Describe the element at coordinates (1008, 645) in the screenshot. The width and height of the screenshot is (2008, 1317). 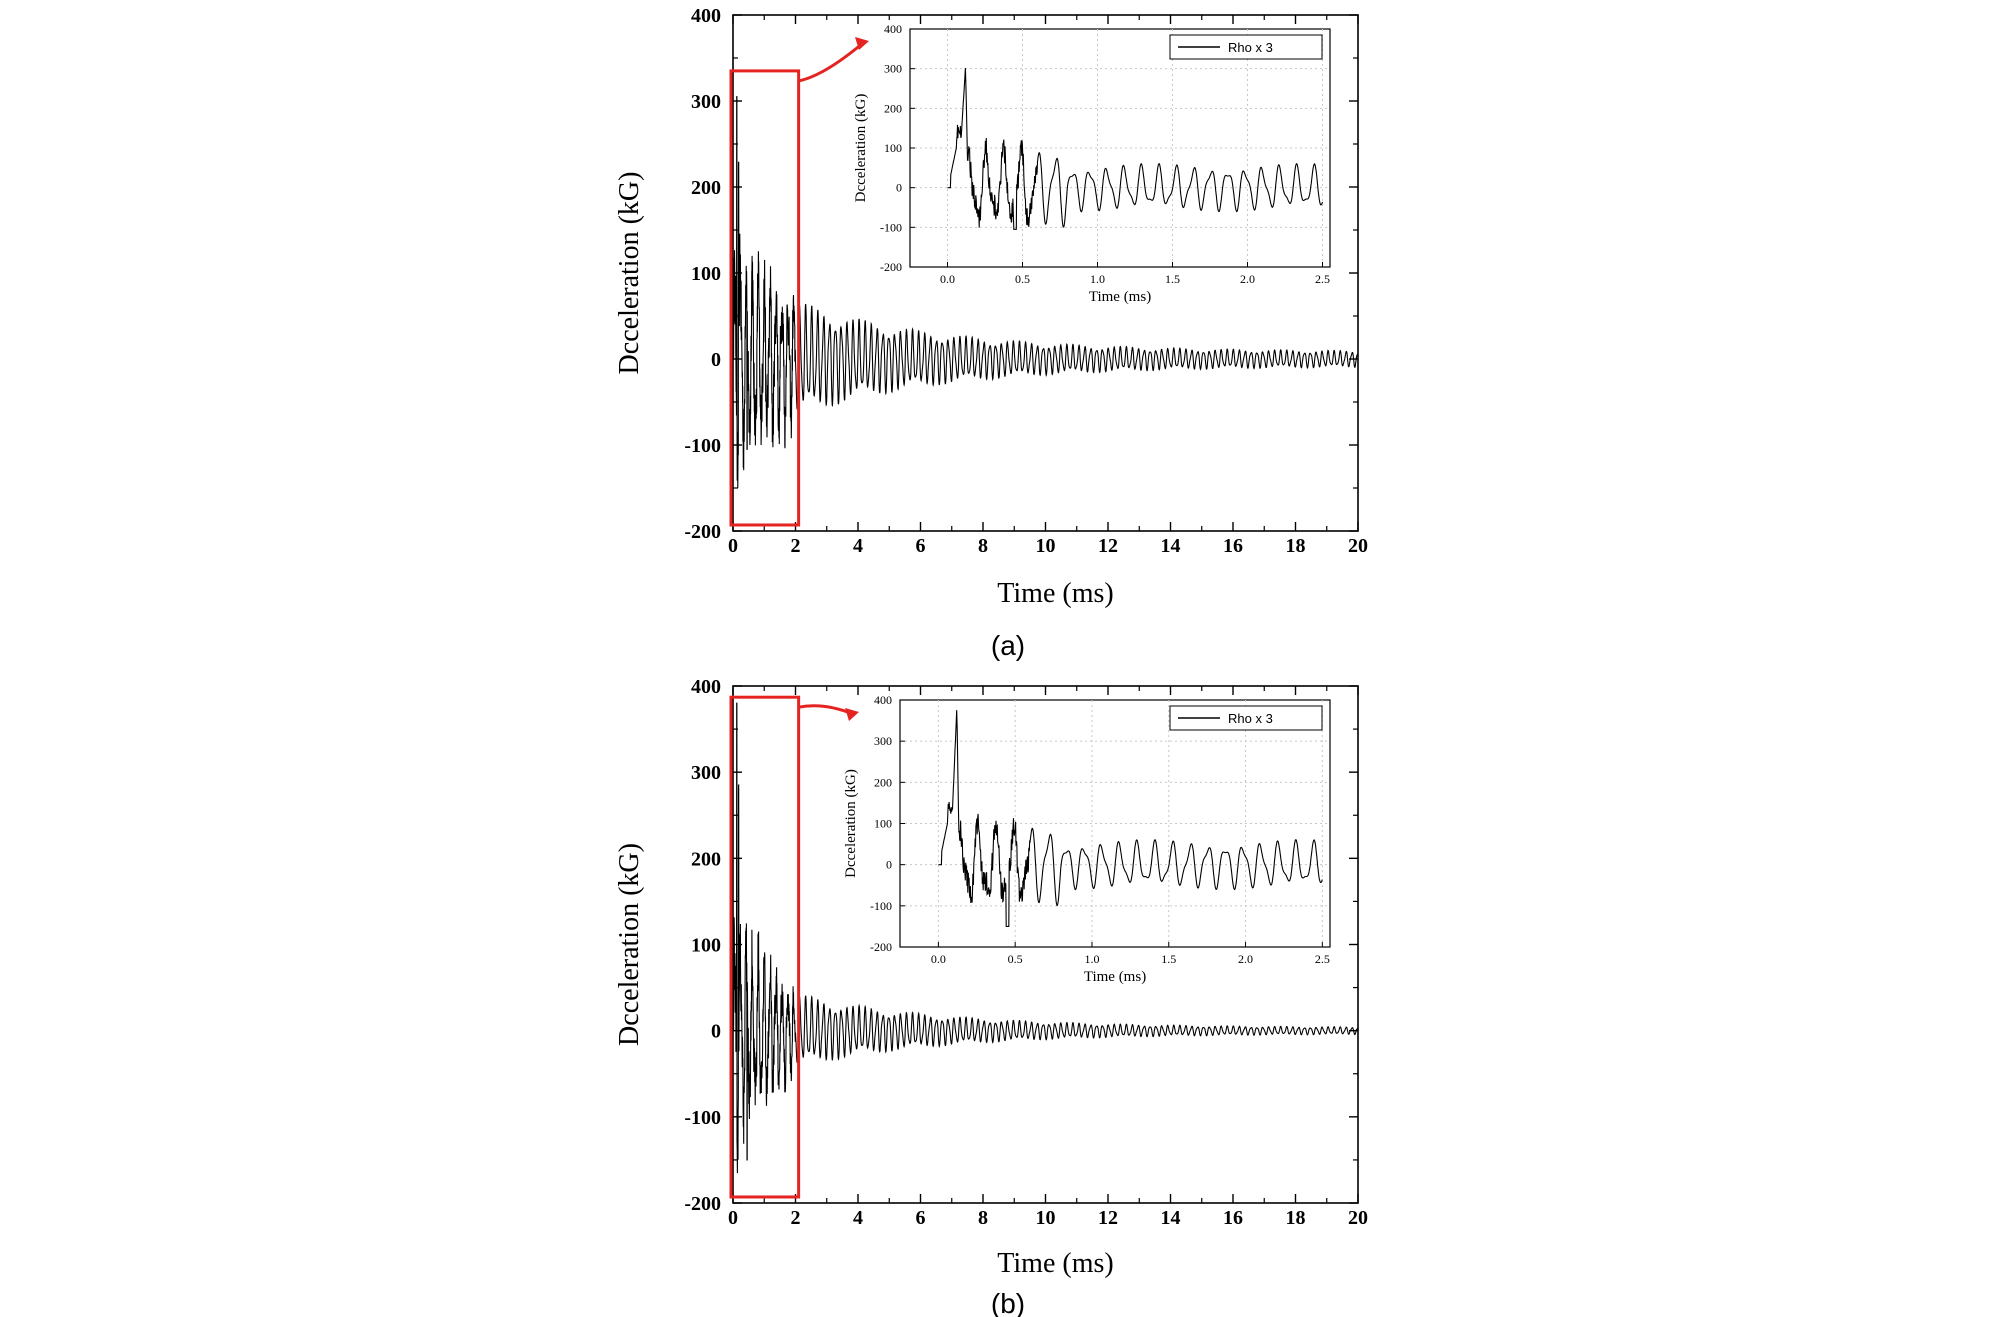
I see `panel-label: (a)` at that location.